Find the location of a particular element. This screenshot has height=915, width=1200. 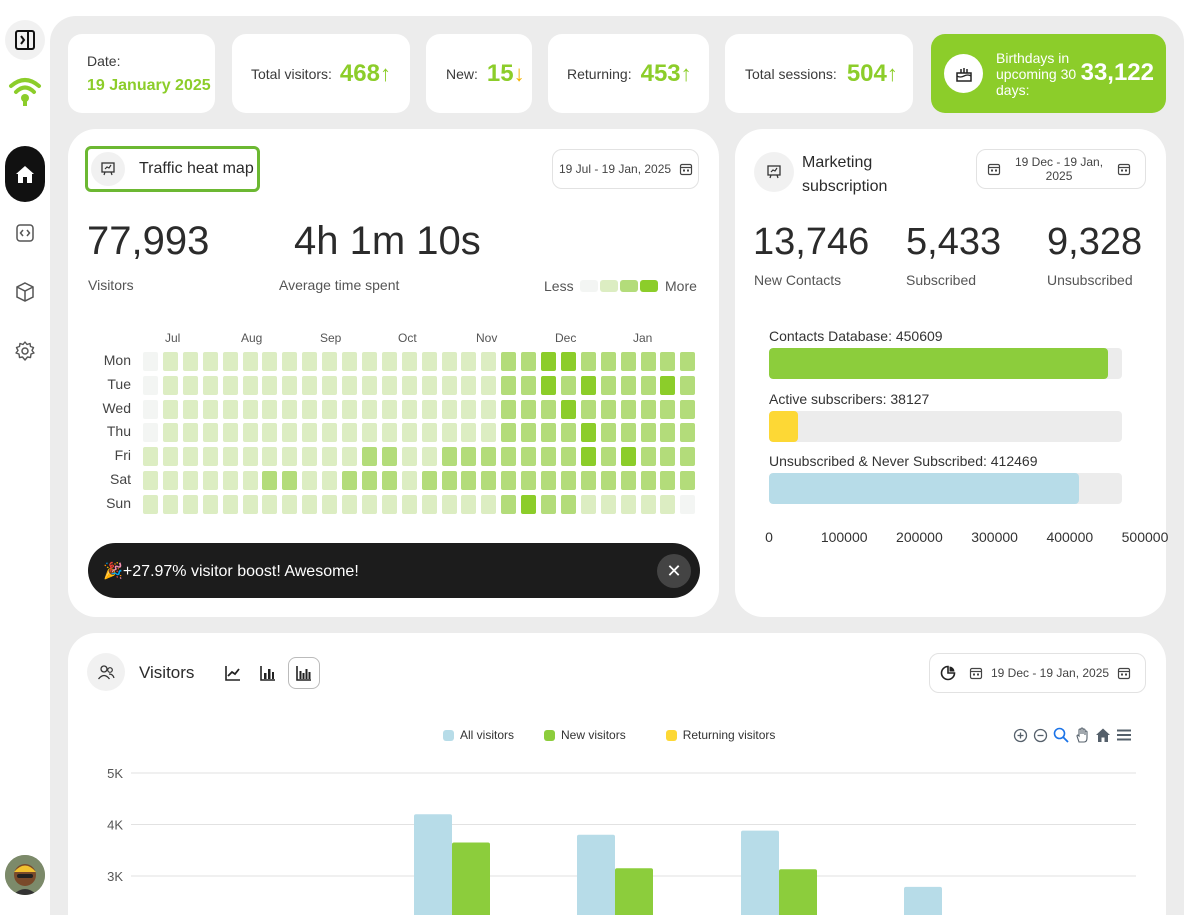

pan-icon is located at coordinates (1082, 735).